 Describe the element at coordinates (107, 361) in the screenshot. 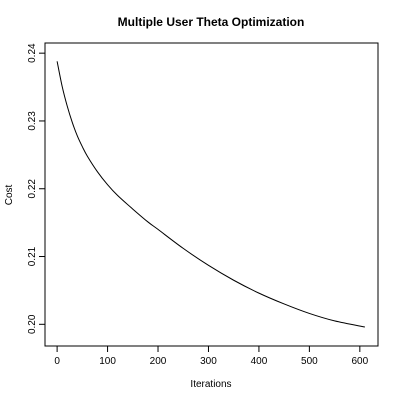

I see `x-tick-label: 100` at that location.